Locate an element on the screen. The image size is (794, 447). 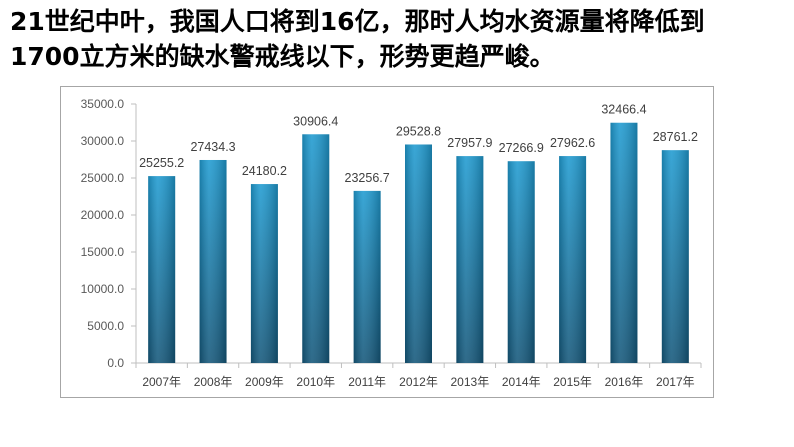
data-label: 24180.2 is located at coordinates (264, 171).